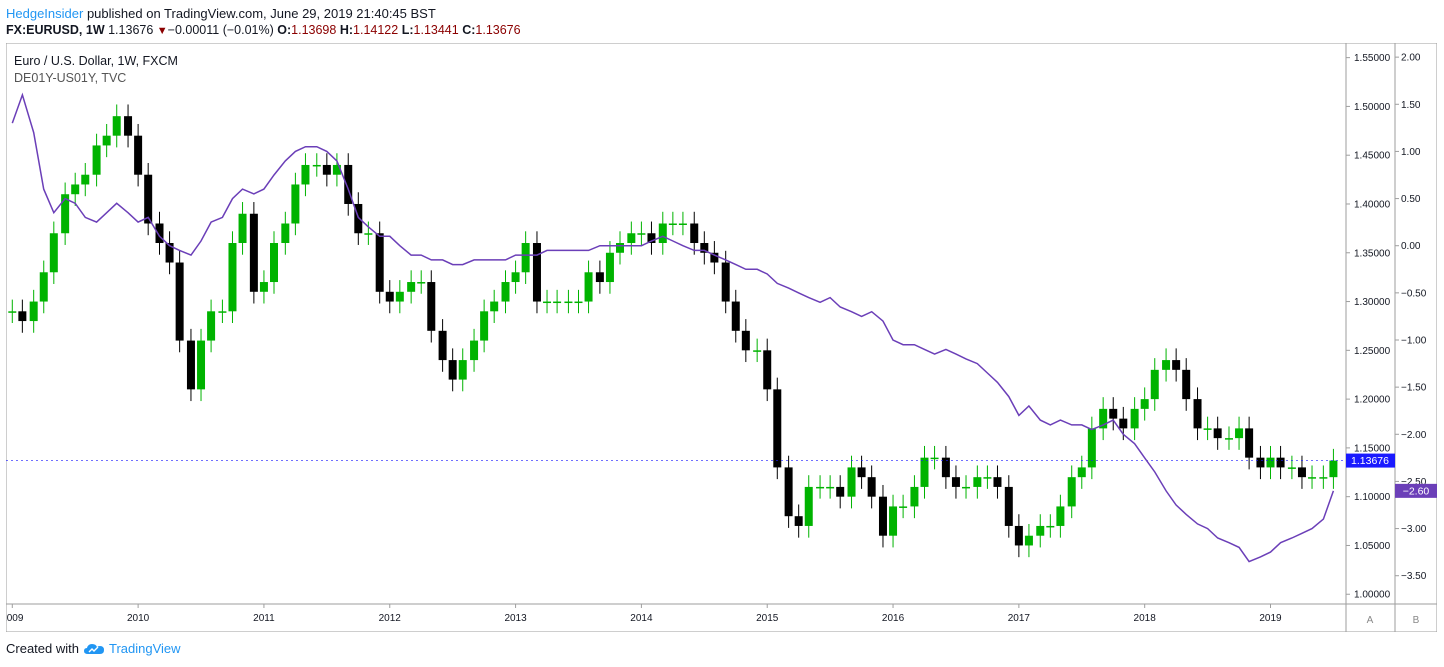  I want to click on symbol-label: FX:EURUSD, 1W, so click(55, 30).